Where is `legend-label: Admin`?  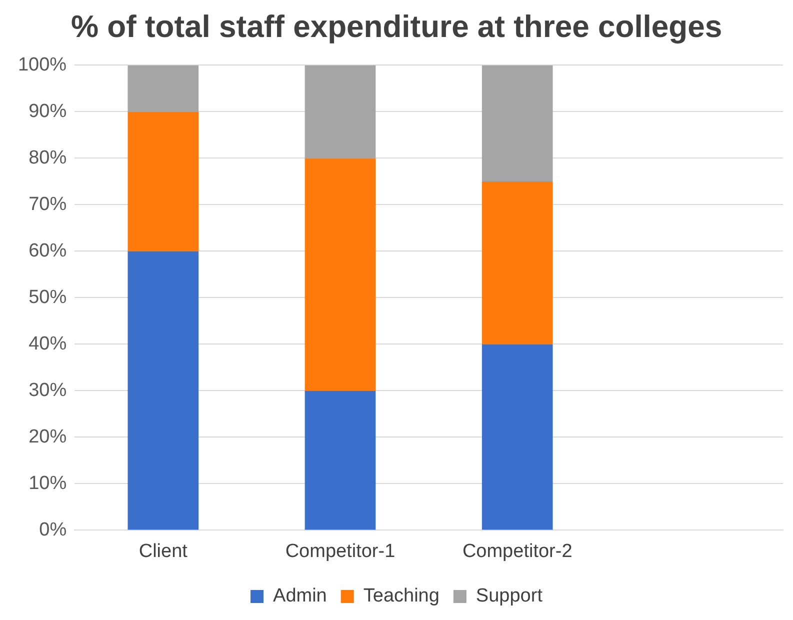
legend-label: Admin is located at coordinates (300, 596).